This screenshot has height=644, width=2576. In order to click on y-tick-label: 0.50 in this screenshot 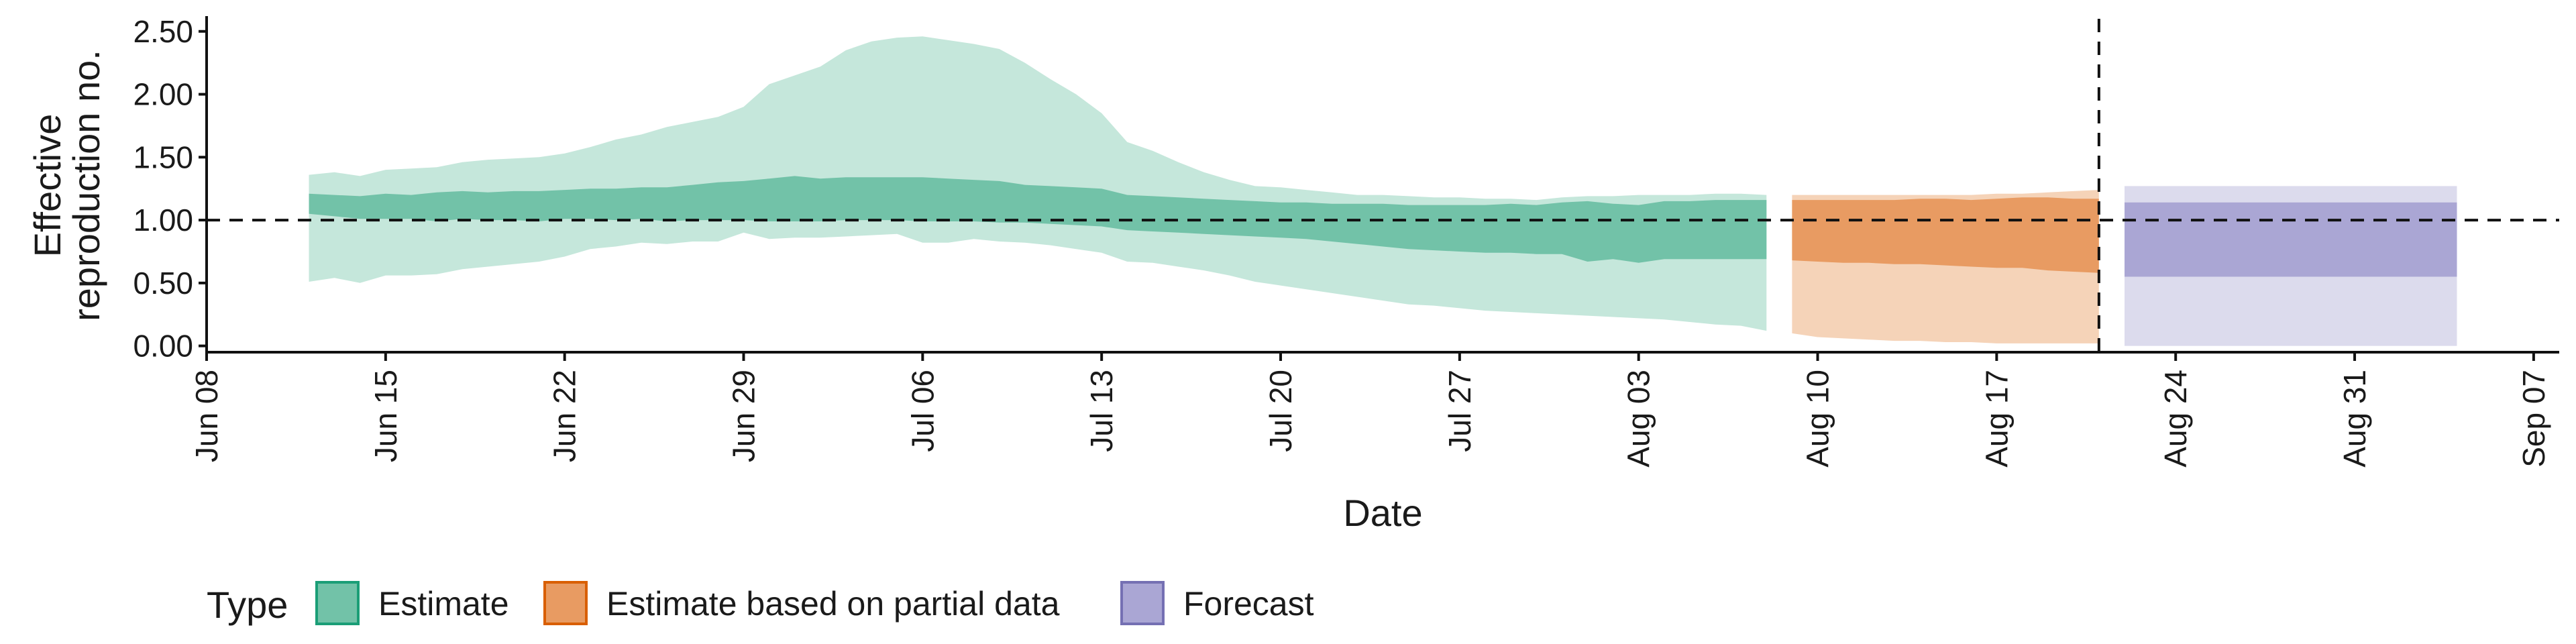, I will do `click(163, 283)`.